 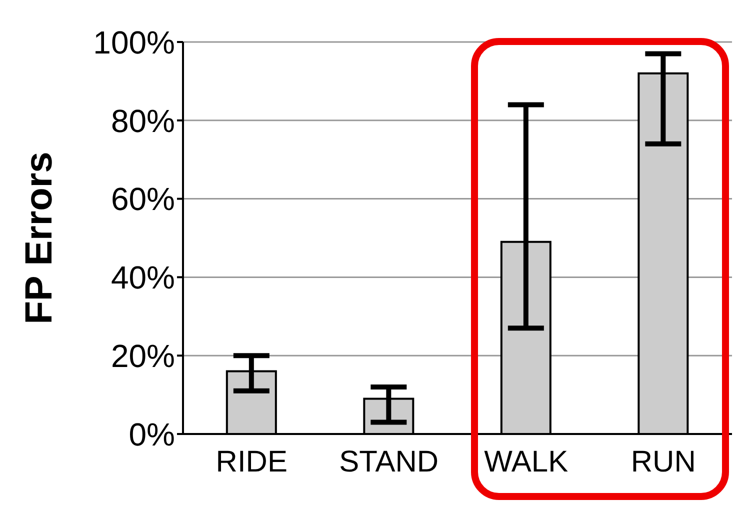 What do you see at coordinates (389, 461) in the screenshot?
I see `x-tick-label: STAND` at bounding box center [389, 461].